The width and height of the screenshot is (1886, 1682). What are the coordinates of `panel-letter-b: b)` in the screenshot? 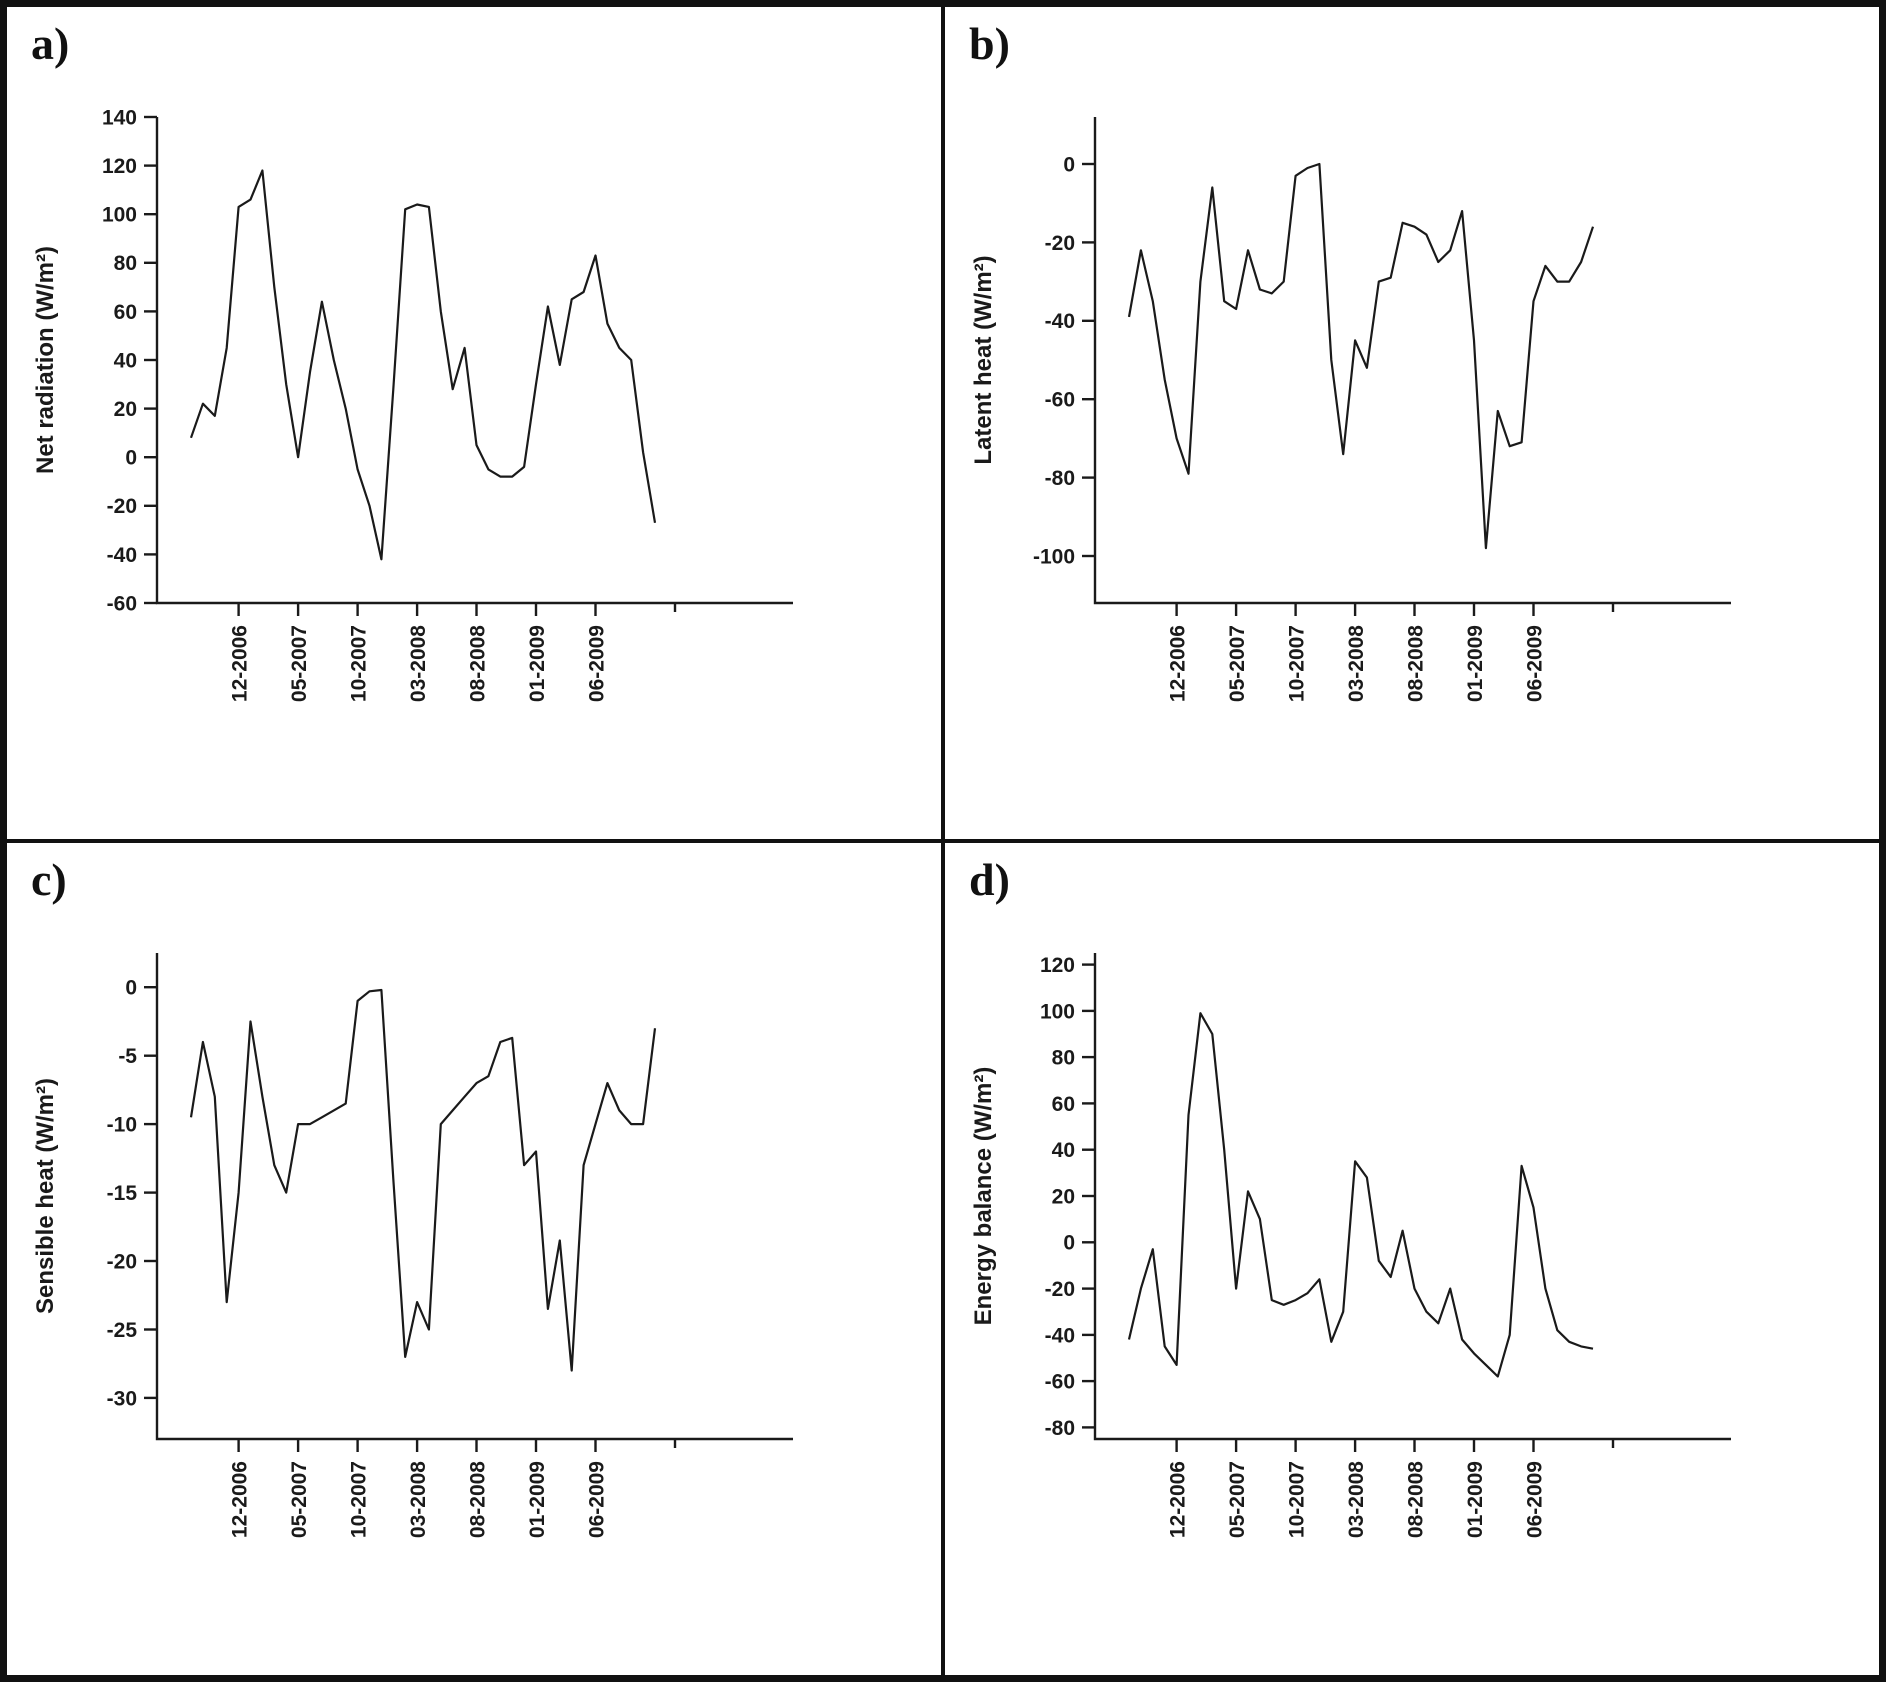 It's located at (989, 43).